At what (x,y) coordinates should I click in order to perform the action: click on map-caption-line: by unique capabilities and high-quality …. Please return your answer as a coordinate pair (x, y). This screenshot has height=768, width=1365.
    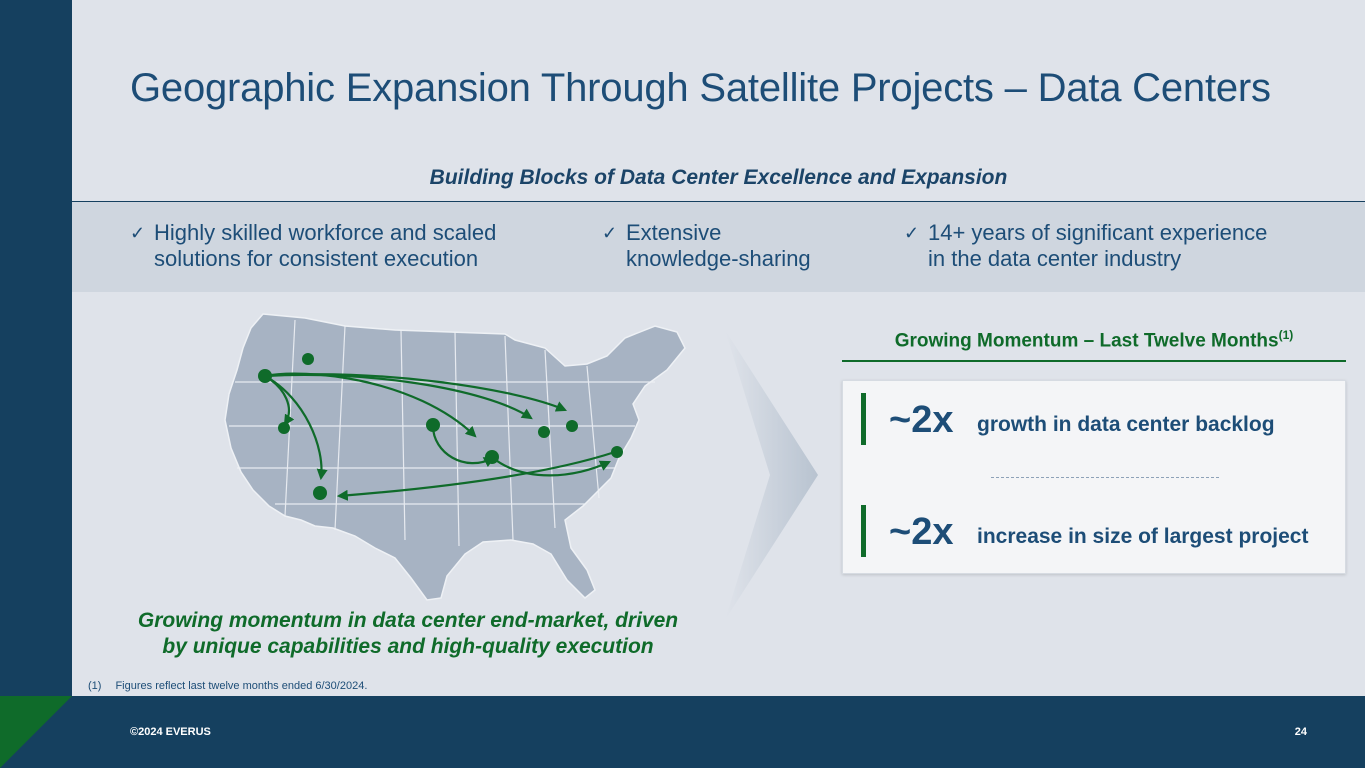
    Looking at the image, I should click on (408, 646).